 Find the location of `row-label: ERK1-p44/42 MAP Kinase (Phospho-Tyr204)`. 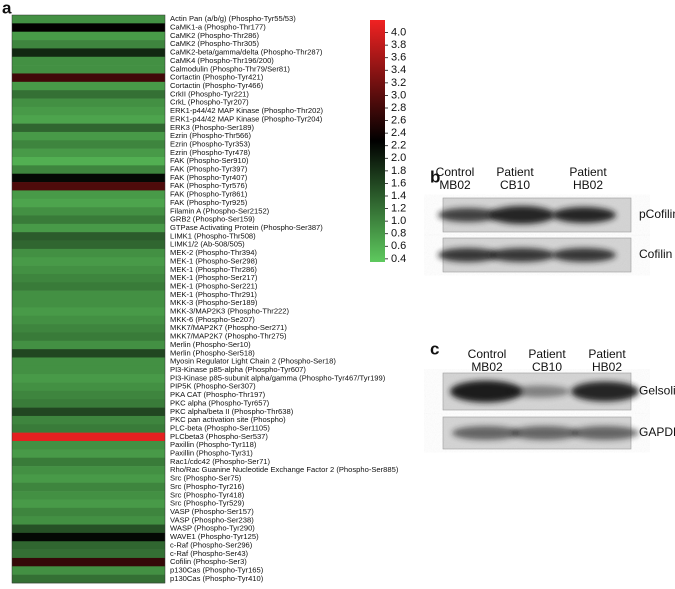

row-label: ERK1-p44/42 MAP Kinase (Phospho-Tyr204) is located at coordinates (246, 118).